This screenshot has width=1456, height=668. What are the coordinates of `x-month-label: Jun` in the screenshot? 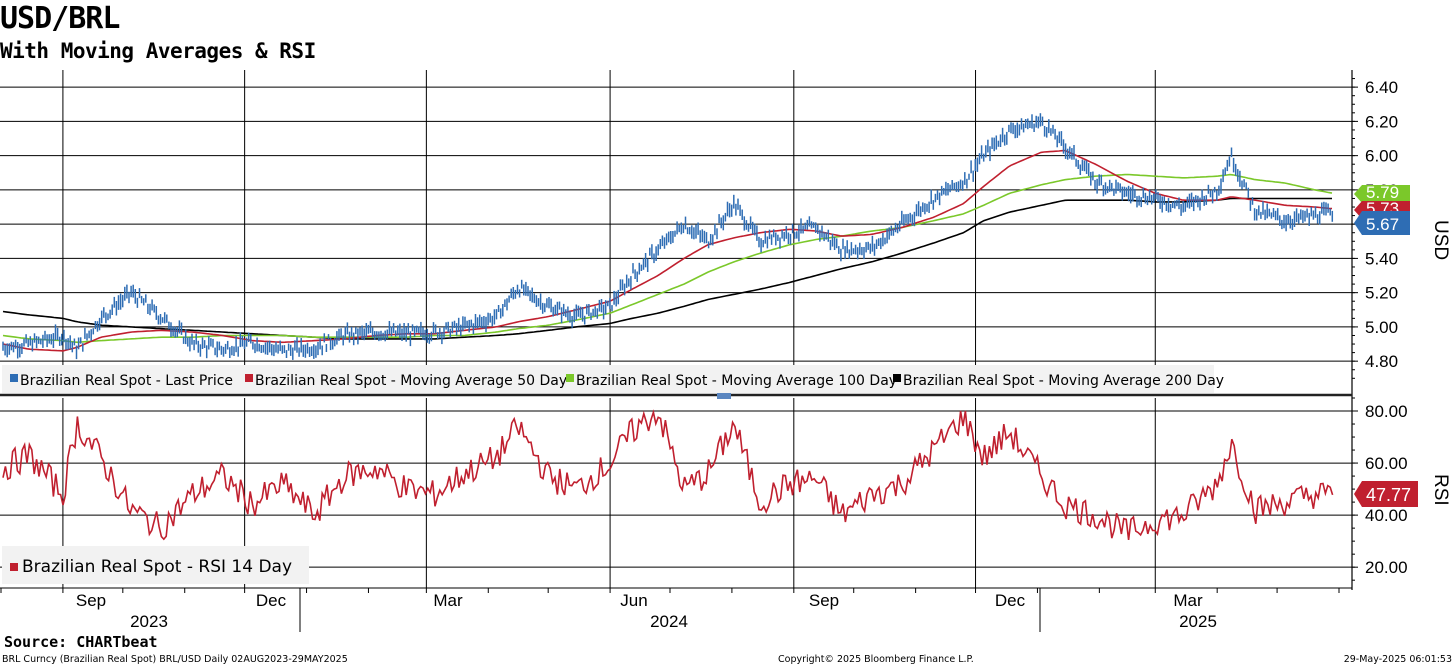 It's located at (633, 600).